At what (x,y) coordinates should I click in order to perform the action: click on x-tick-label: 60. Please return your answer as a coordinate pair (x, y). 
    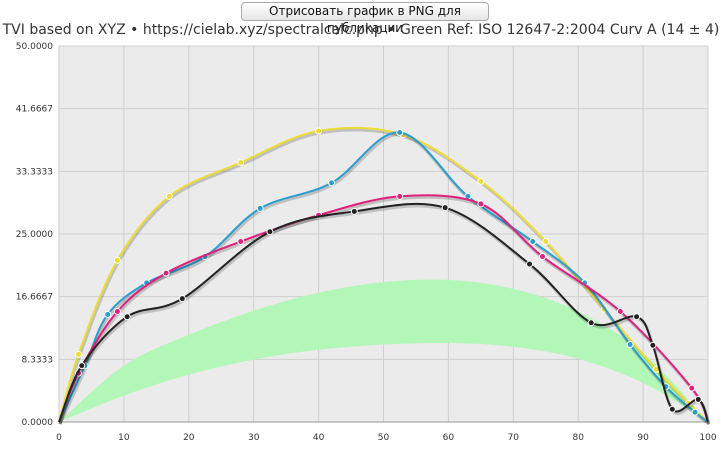
    Looking at the image, I should click on (449, 438).